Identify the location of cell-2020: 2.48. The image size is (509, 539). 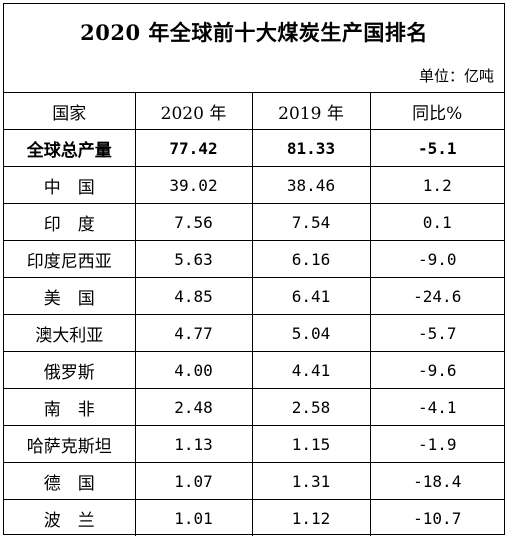
(193, 407).